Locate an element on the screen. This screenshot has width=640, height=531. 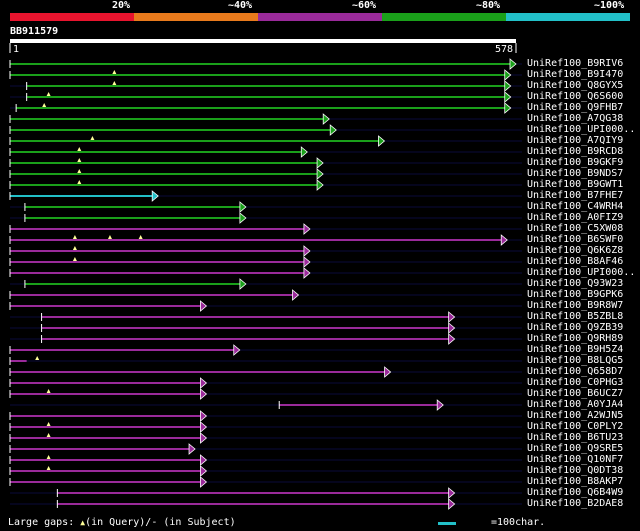
large-gaps-subject: (in Subject) is located at coordinates (196, 522).